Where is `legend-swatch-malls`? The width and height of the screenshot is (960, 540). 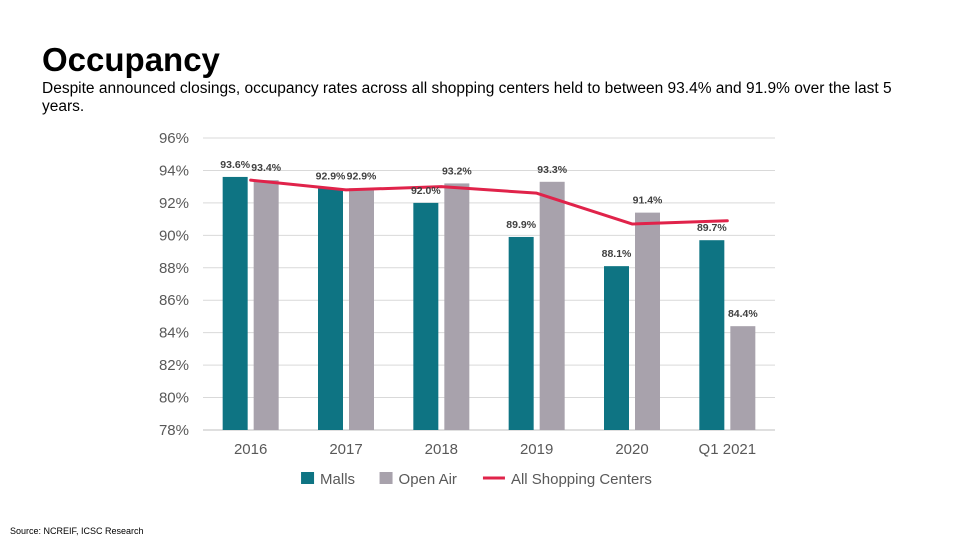 legend-swatch-malls is located at coordinates (308, 478).